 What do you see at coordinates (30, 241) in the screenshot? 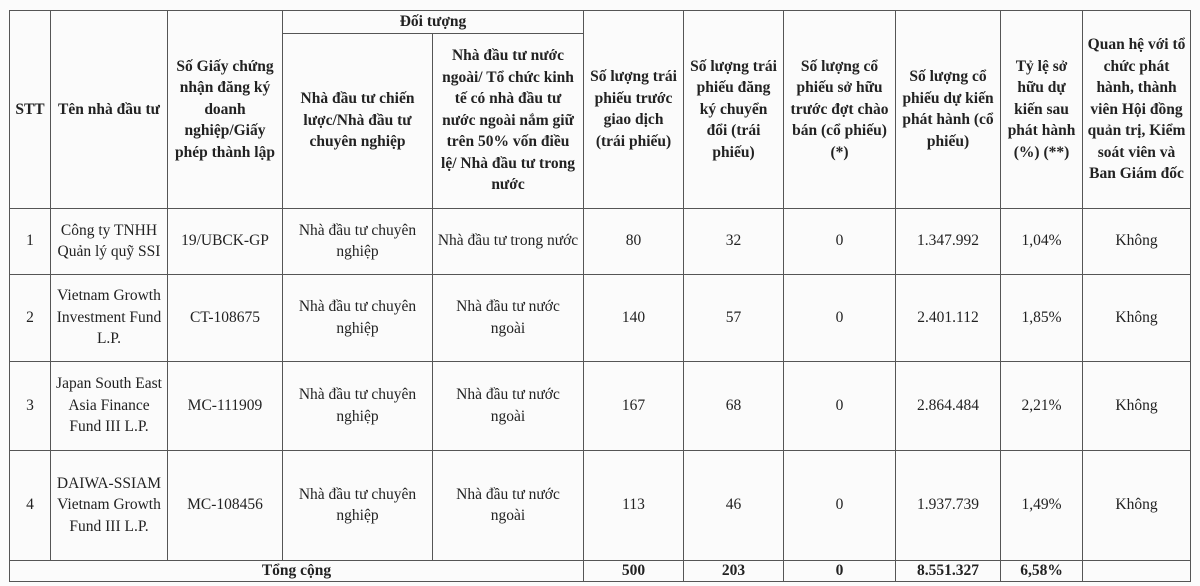
I see `cell-stt: 1` at bounding box center [30, 241].